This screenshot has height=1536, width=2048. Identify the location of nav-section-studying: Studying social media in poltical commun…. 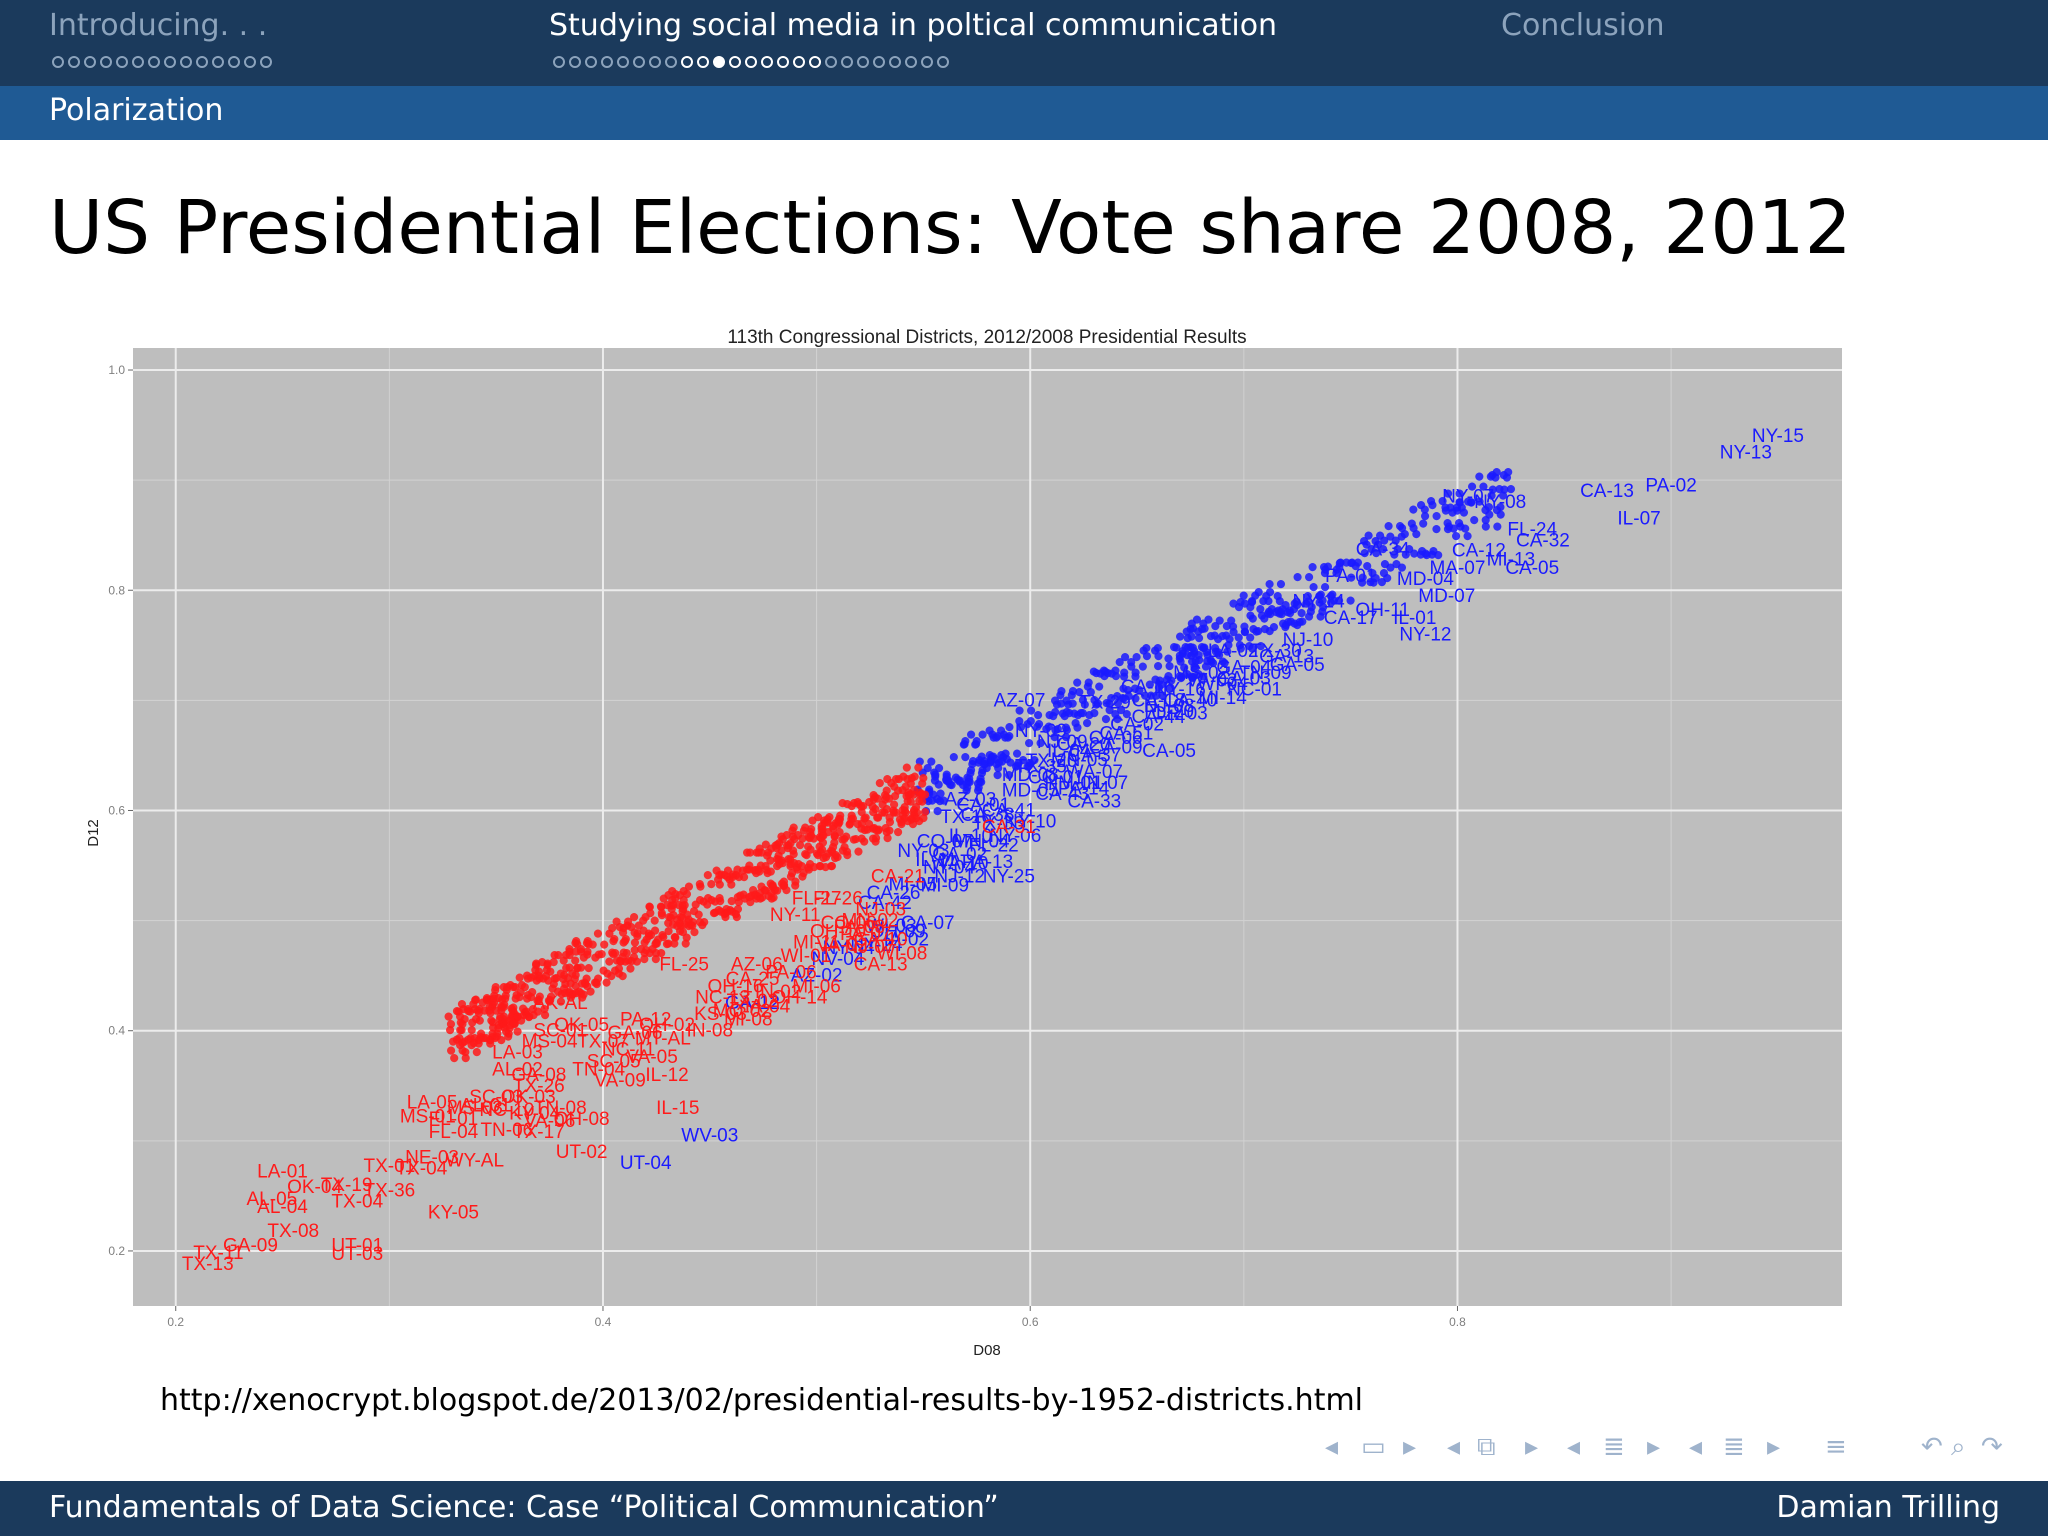
(913, 25).